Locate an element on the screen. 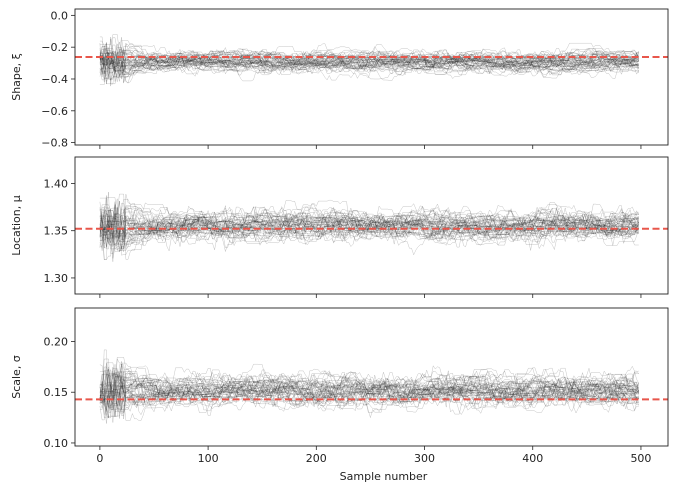 Image resolution: width=676 pixels, height=492 pixels. scale-y-axis-label: Scale, σ is located at coordinates (16, 377).